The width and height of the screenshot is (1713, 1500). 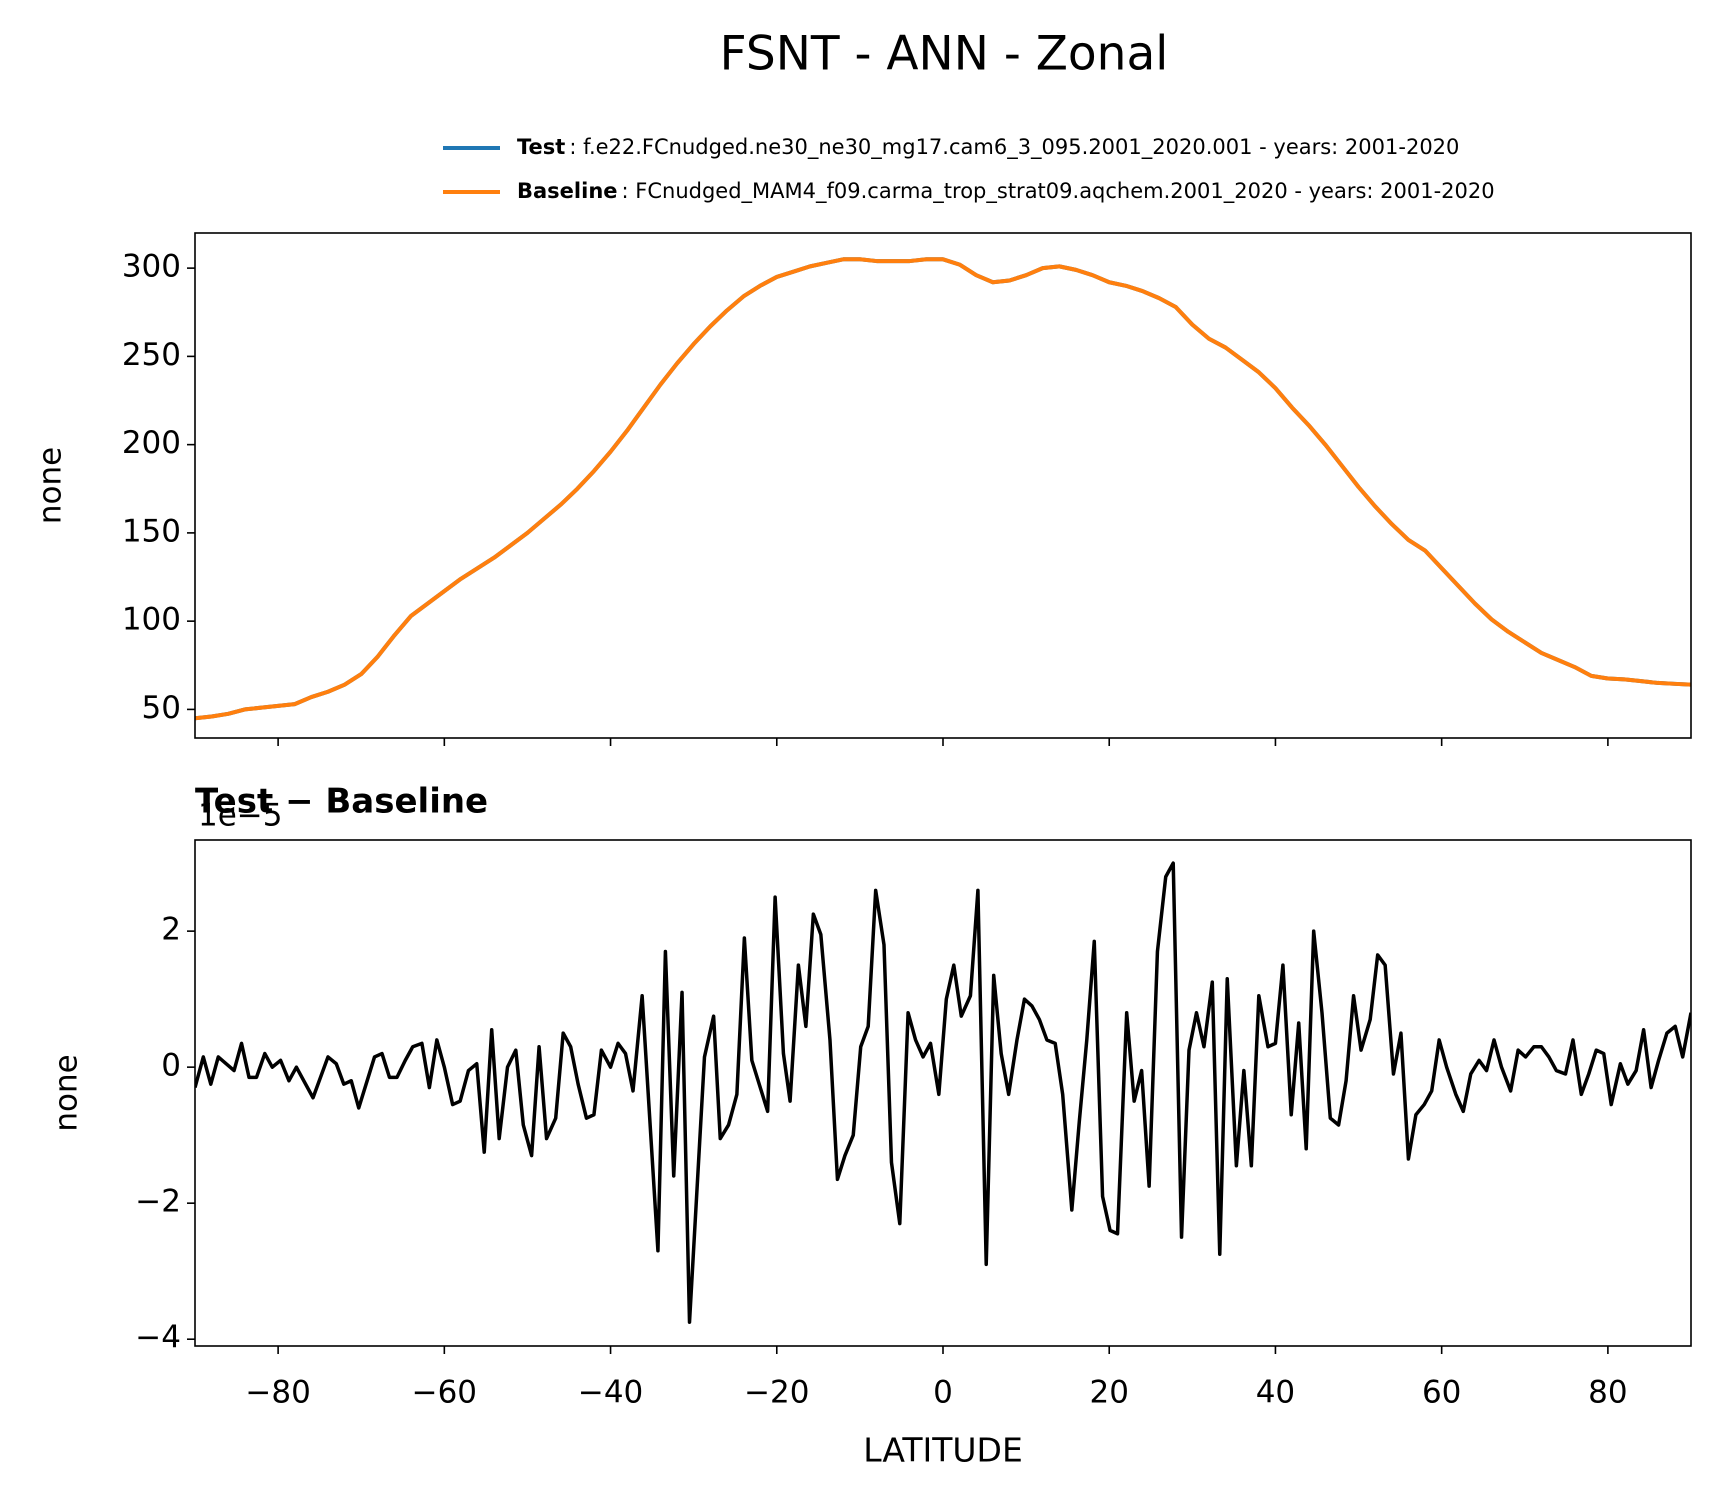 I want to click on legend-name: Baseline, so click(x=567, y=191).